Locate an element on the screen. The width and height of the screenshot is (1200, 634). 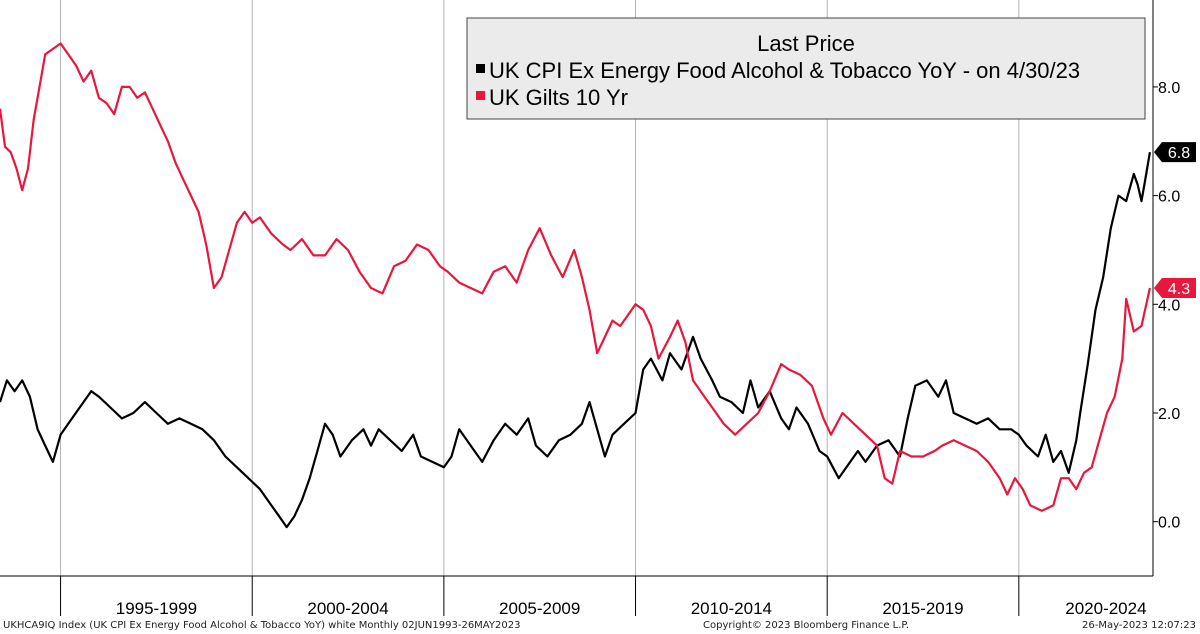
y-tick-label: 0.0 is located at coordinates (1169, 523).